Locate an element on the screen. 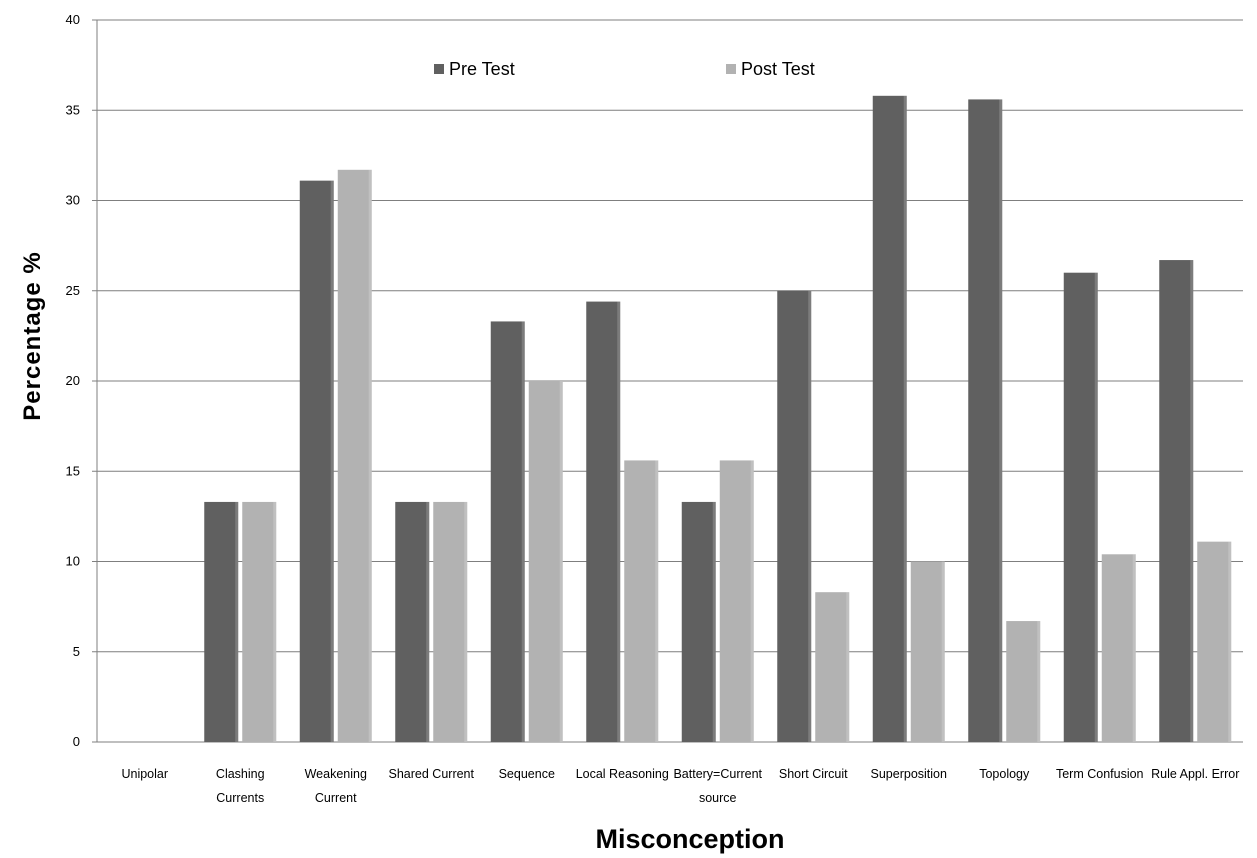  y-axis-label: Percentage % is located at coordinates (32, 335).